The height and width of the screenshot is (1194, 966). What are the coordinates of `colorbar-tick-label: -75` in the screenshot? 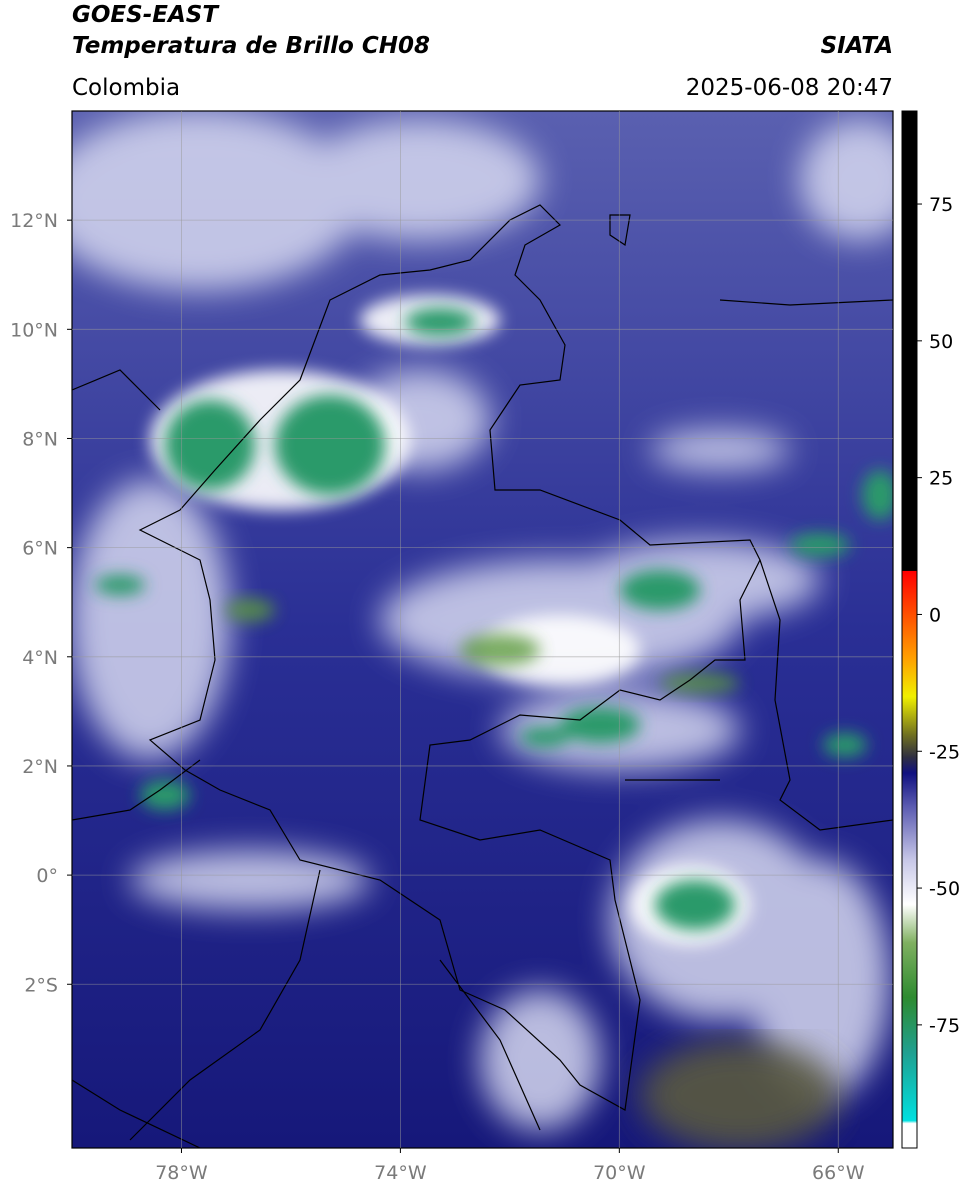 It's located at (944, 1026).